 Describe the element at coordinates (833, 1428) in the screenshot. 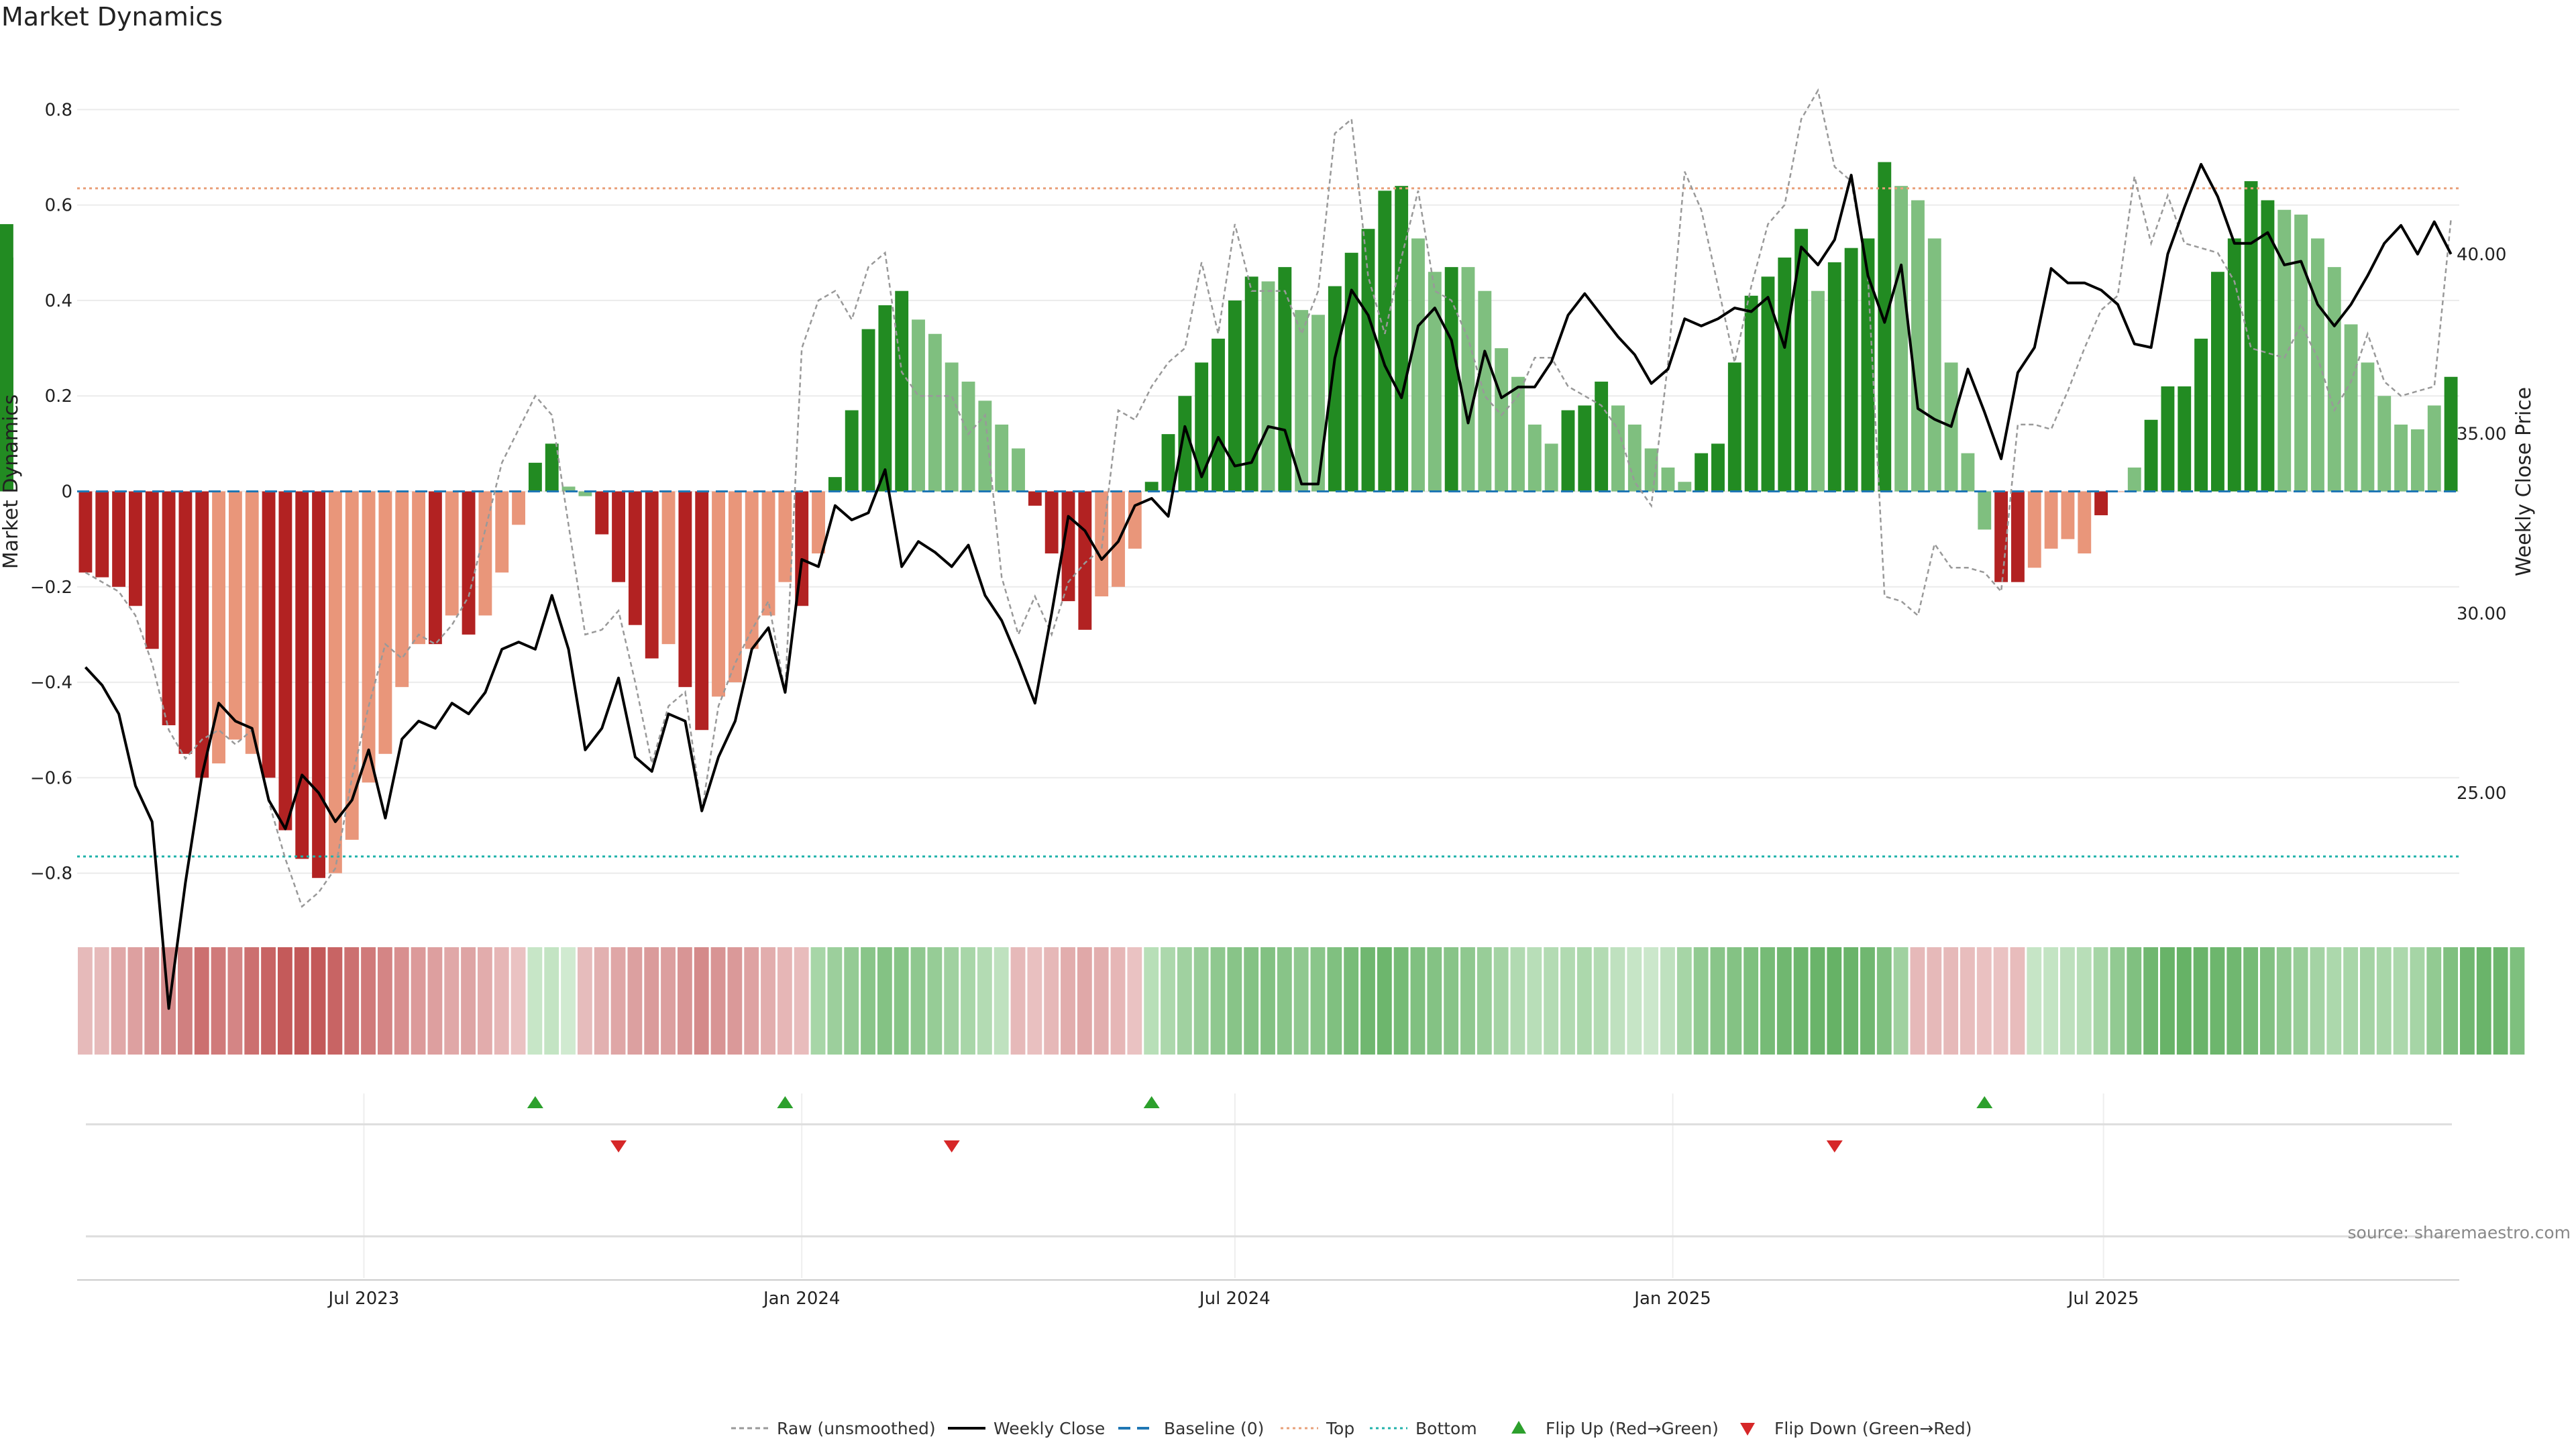

I see `legend-item-raw: Raw (unsmoothed)` at that location.